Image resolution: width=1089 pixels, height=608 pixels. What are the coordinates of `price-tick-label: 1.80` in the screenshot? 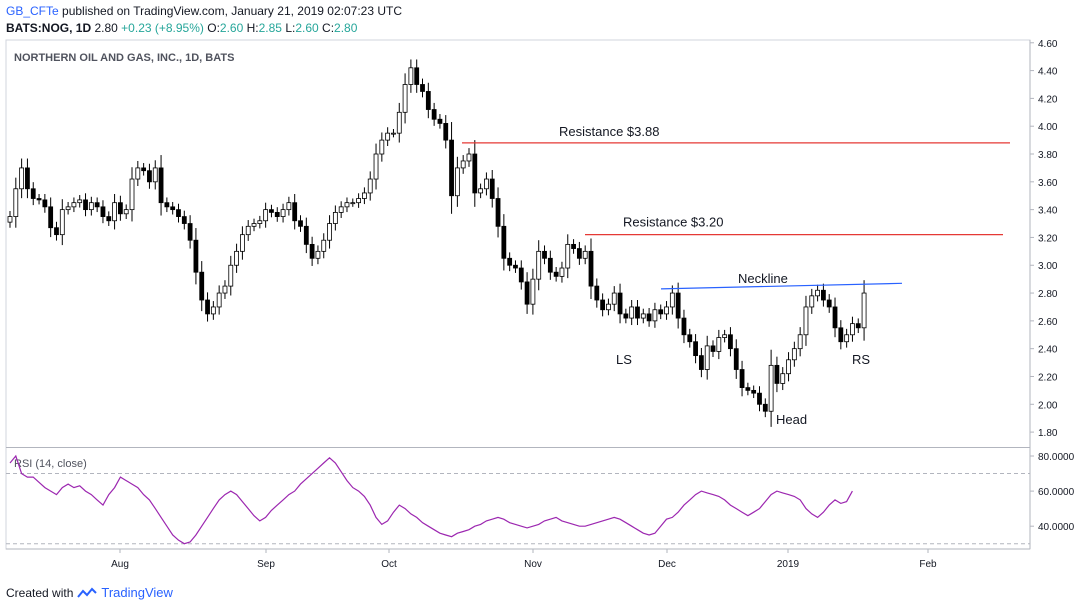 It's located at (1048, 433).